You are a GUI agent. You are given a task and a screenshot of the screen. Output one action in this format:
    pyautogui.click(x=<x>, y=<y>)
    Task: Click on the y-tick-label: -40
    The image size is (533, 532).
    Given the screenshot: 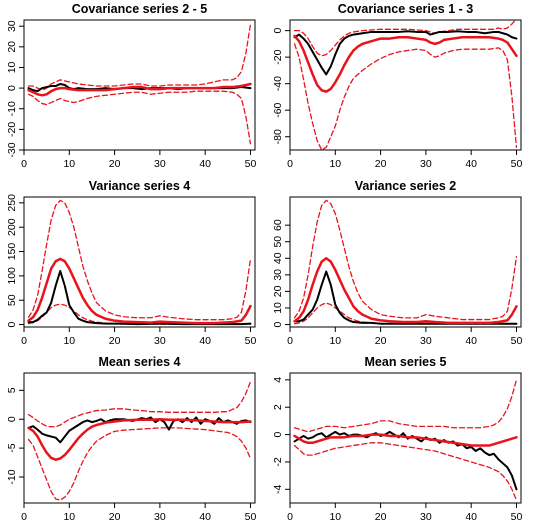 What is the action you would take?
    pyautogui.click(x=278, y=83)
    